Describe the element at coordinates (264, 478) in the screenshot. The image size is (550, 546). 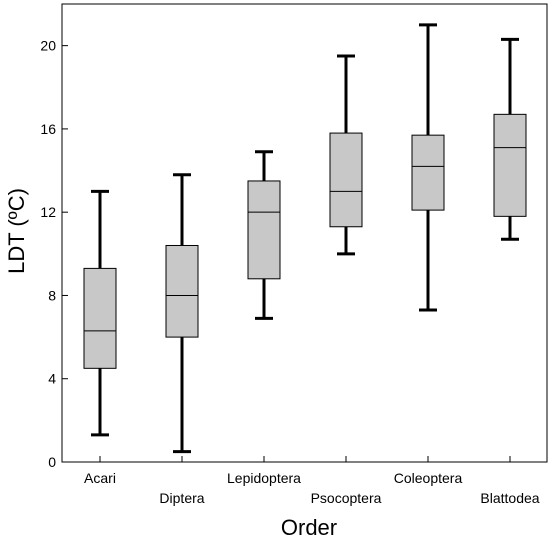
I see `x-category-label: Lepidoptera` at that location.